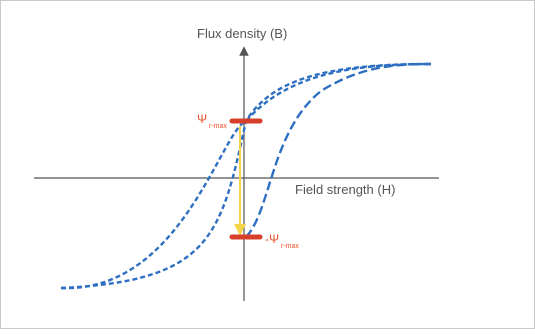 This screenshot has height=335, width=535. What do you see at coordinates (218, 126) in the screenshot?
I see `upper-marker-subscript: r-max` at bounding box center [218, 126].